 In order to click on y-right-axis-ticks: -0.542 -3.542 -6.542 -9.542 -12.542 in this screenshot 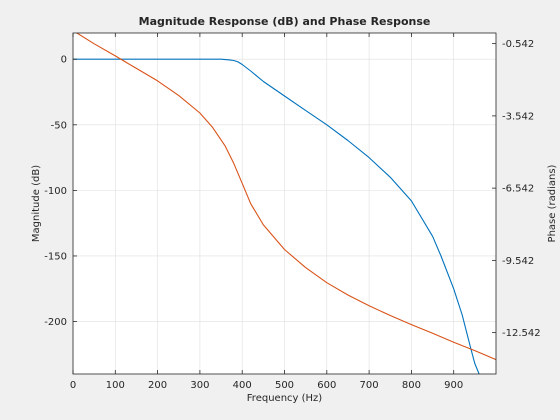, I will do `click(516, 189)`.